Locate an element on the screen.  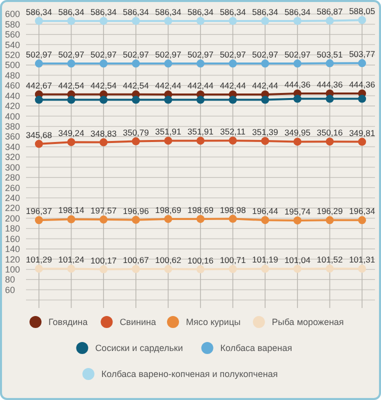
y-tick-label: 580 is located at coordinates (12, 24).